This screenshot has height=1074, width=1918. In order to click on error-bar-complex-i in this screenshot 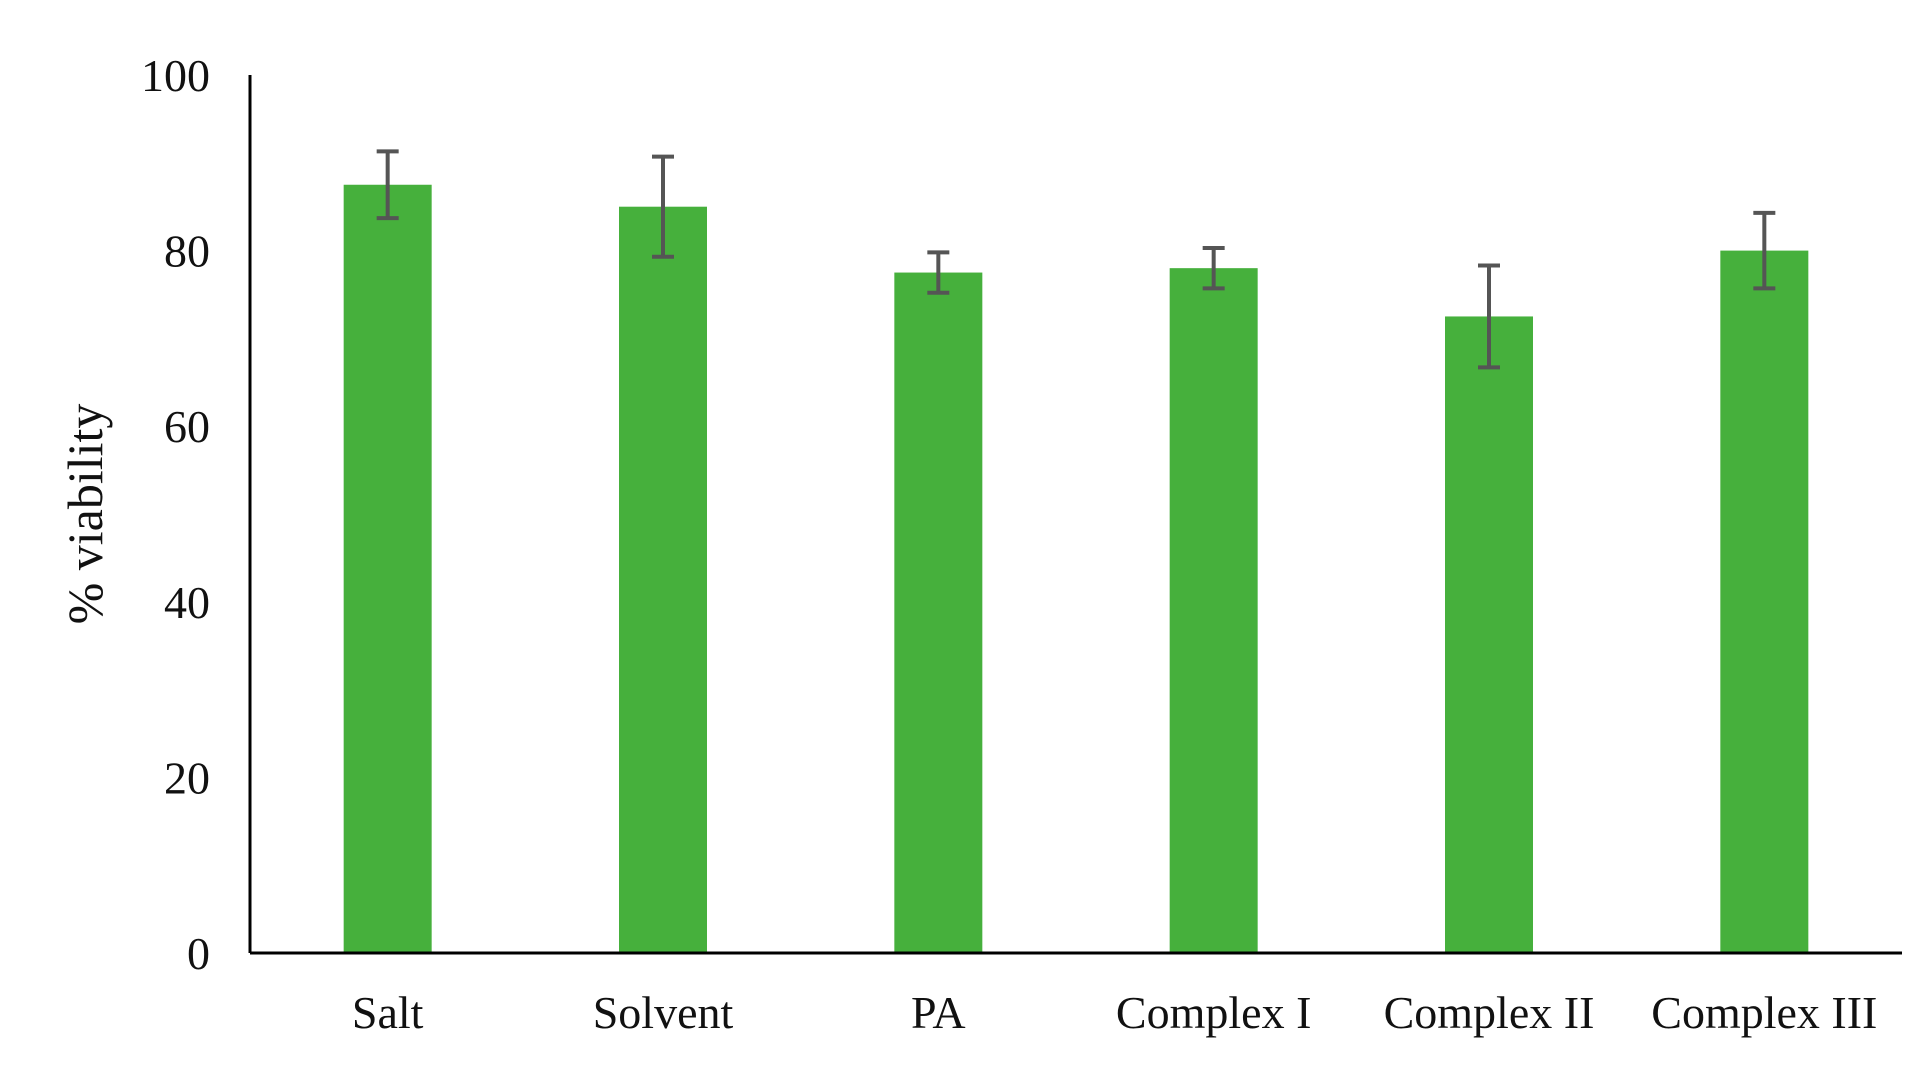, I will do `click(1213, 268)`.